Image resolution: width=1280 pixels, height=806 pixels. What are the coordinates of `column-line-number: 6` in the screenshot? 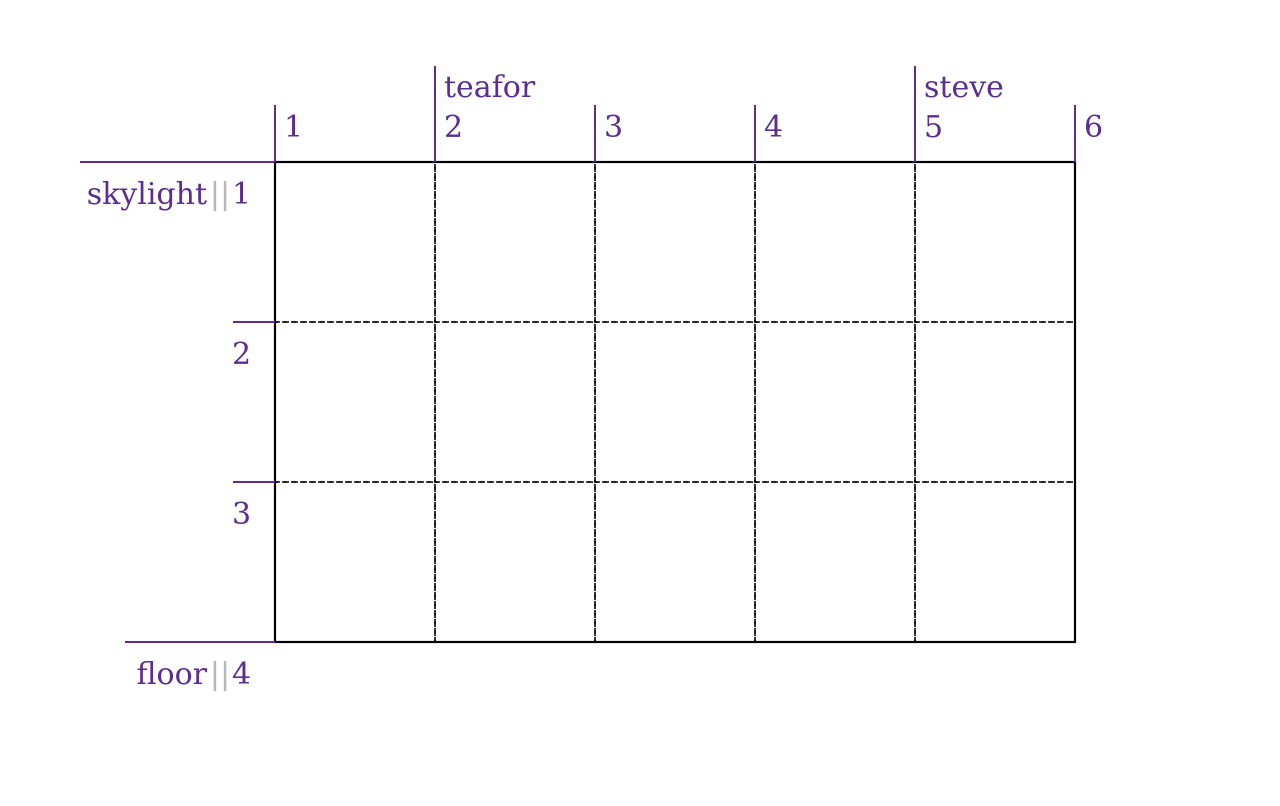 It's located at (1093, 127).